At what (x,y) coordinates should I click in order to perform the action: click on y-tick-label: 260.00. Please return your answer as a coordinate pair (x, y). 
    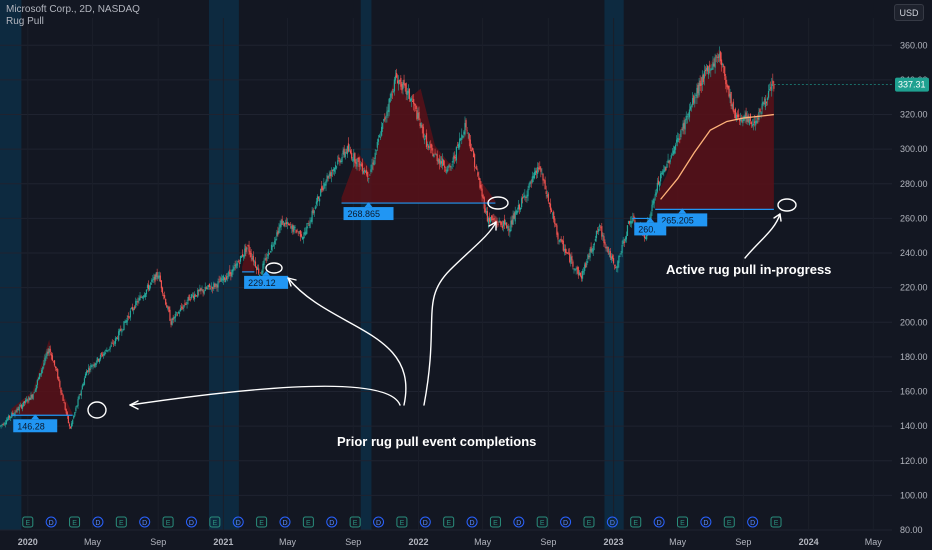
    Looking at the image, I should click on (914, 218).